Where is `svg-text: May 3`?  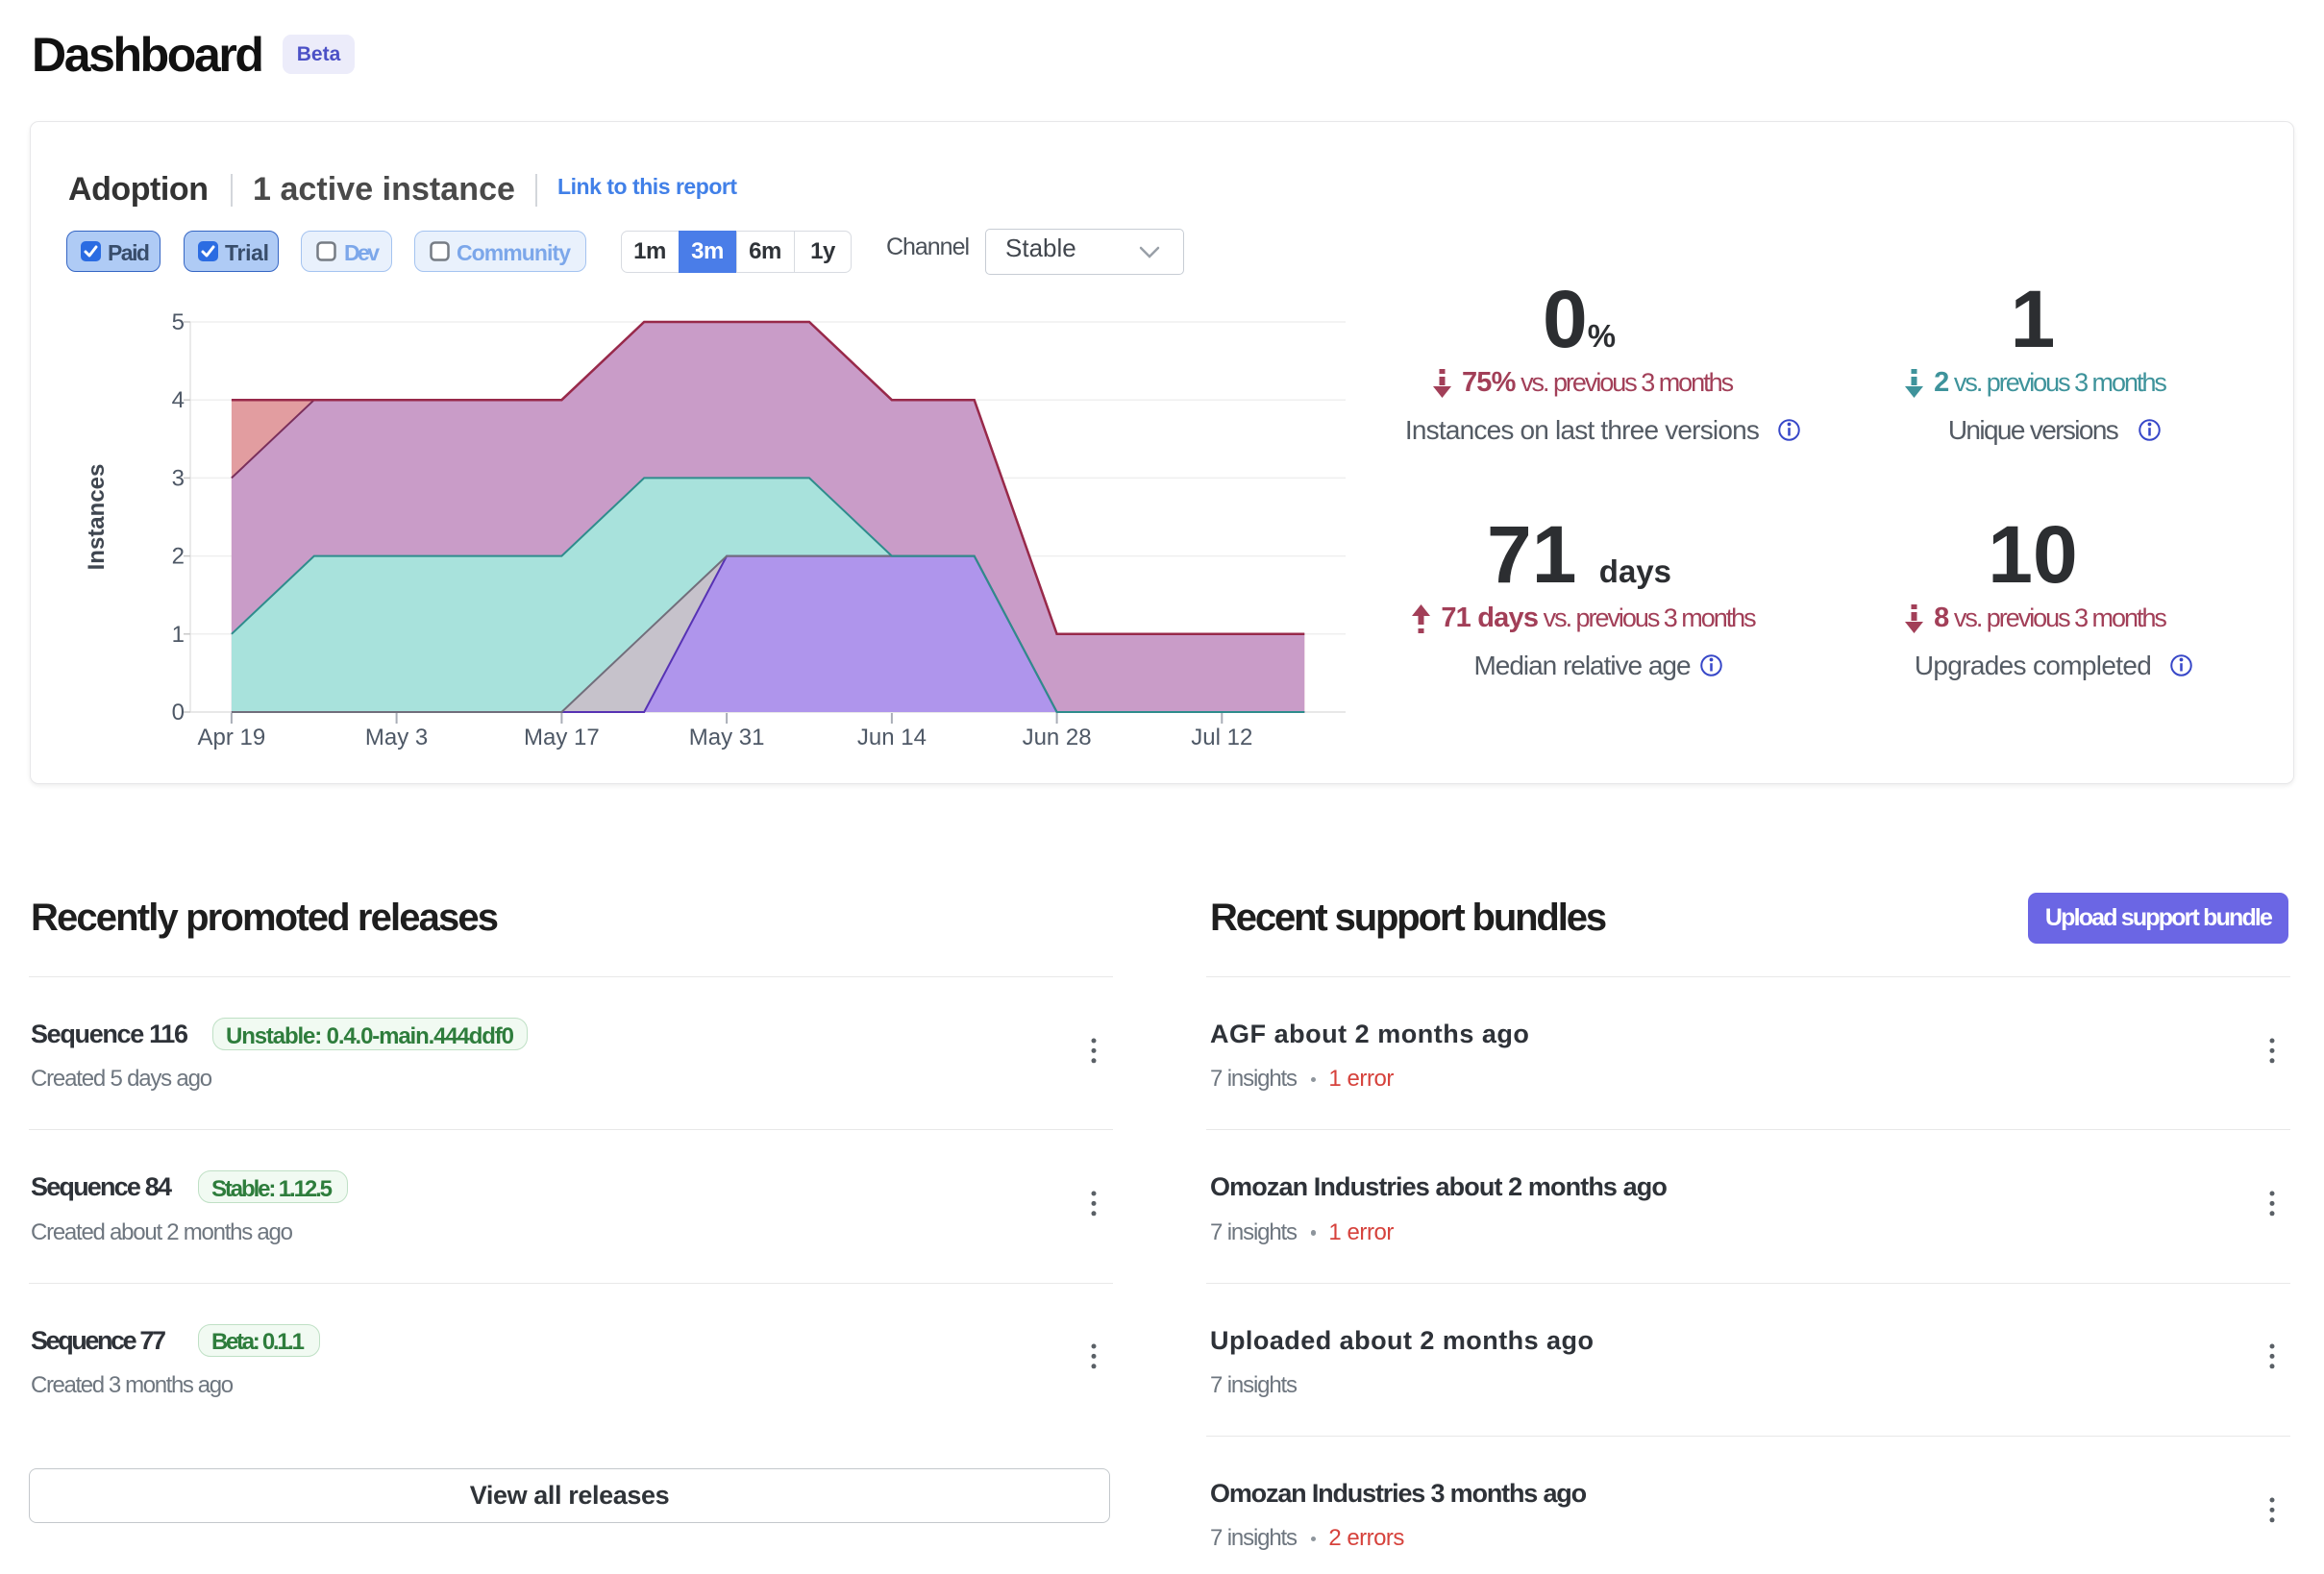
svg-text: May 3 is located at coordinates (396, 737).